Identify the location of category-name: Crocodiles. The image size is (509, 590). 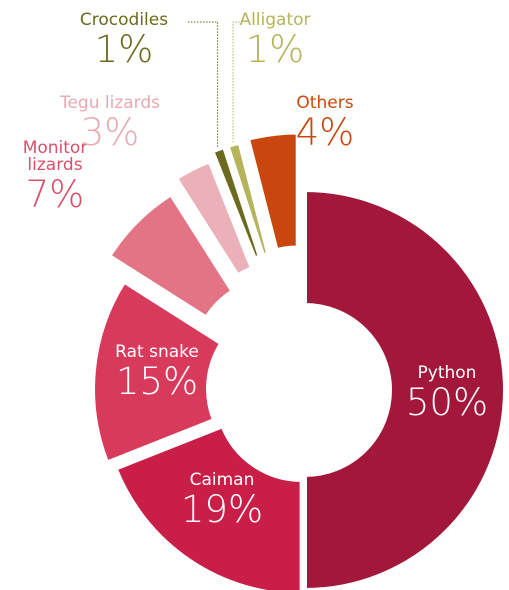
(124, 20).